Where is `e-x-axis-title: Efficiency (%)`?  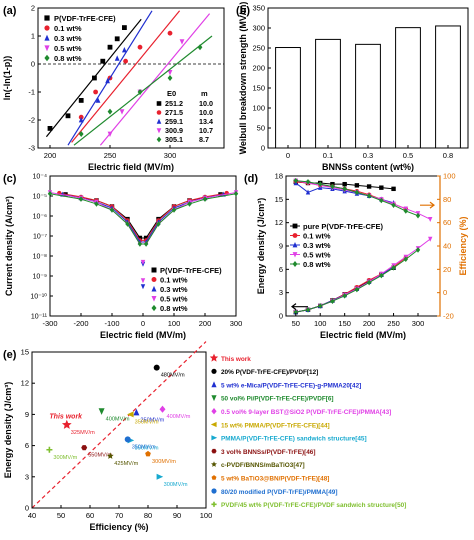 e-x-axis-title: Efficiency (%) is located at coordinates (118, 527).